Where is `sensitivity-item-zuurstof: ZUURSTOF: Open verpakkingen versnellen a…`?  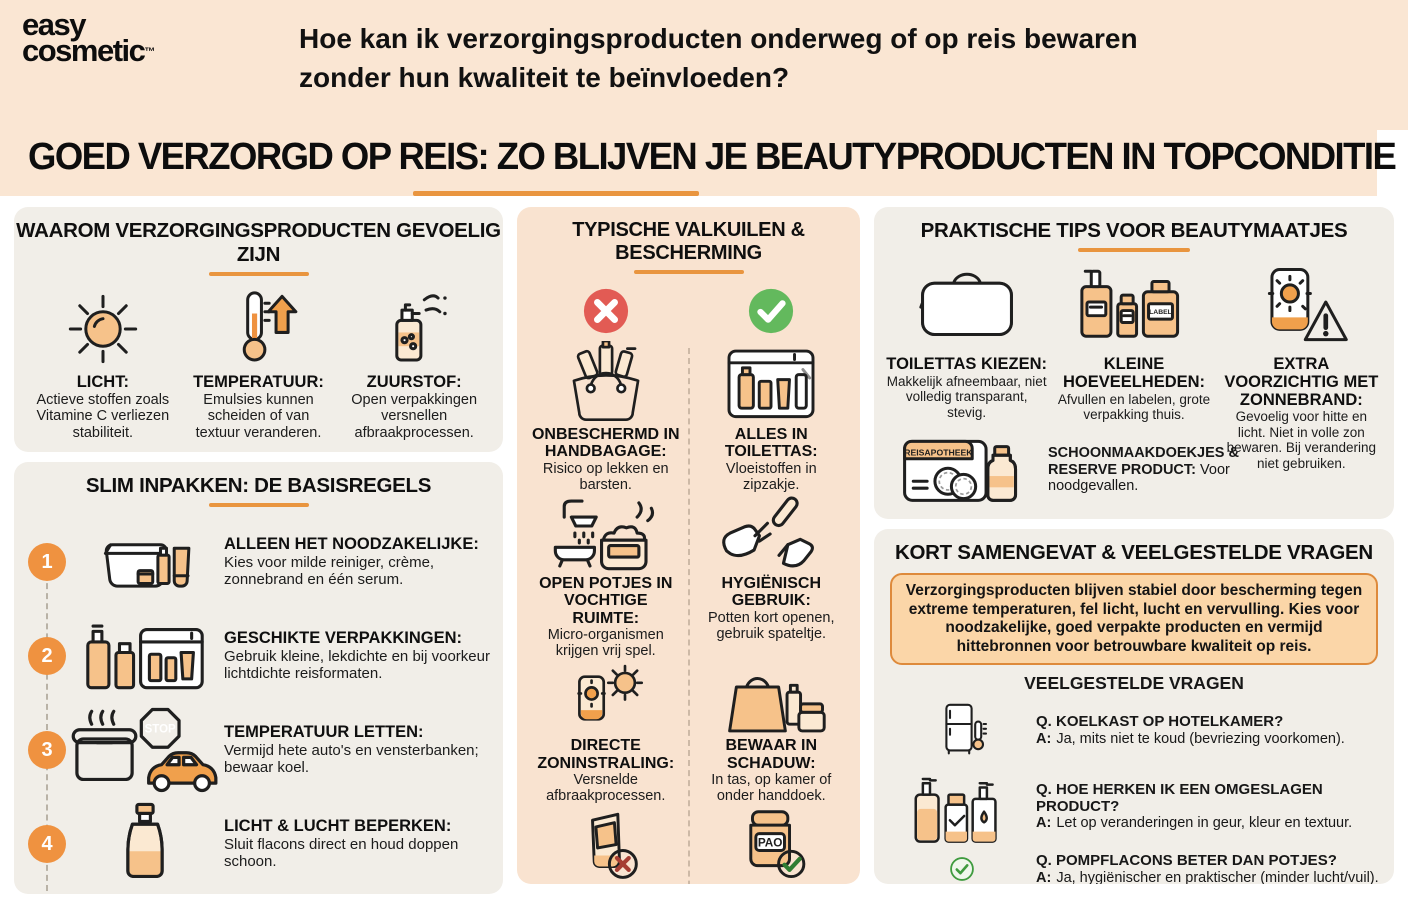
sensitivity-item-zuurstof: ZUURSTOF: Open verpakkingen versnellen a… is located at coordinates (414, 362).